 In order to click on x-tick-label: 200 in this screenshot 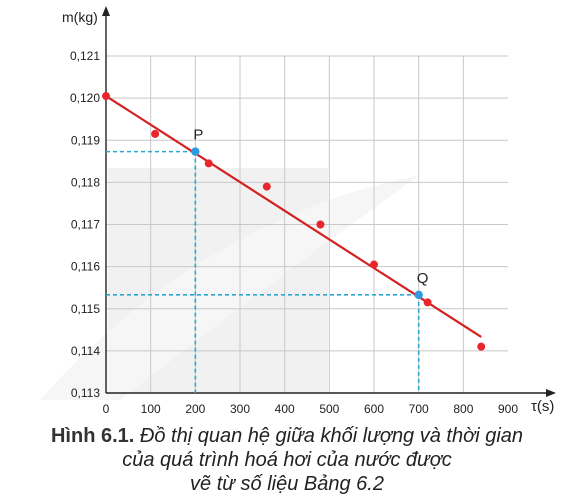, I will do `click(195, 409)`.